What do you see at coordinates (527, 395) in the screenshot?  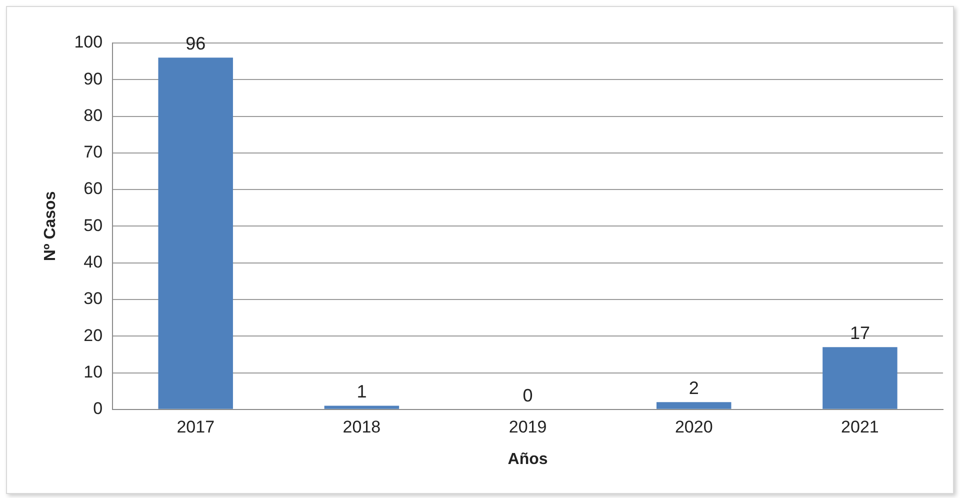 I see `data-label: 0` at bounding box center [527, 395].